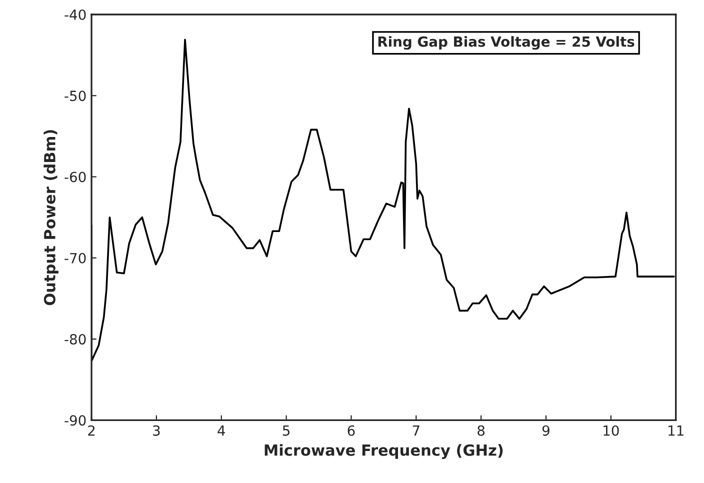 The image size is (704, 483). I want to click on x-tick-label: 7, so click(416, 431).